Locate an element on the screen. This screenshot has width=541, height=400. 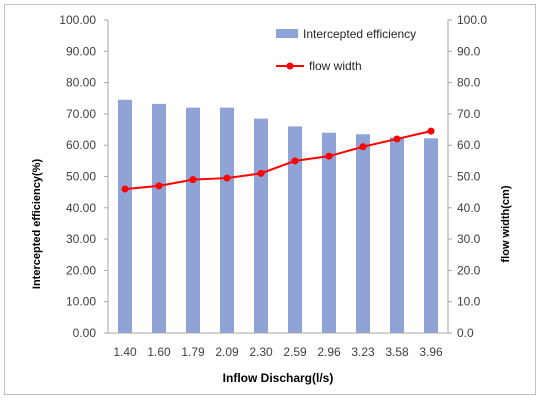
right-tick-label: 50.0 is located at coordinates (469, 177).